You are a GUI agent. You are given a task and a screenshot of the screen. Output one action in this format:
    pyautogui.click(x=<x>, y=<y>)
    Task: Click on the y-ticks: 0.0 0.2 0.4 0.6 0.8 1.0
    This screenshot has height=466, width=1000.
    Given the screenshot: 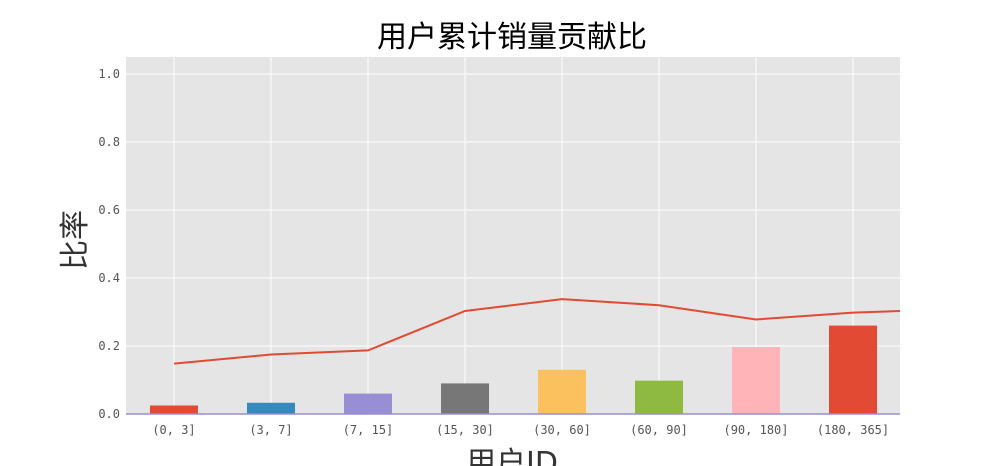 What is the action you would take?
    pyautogui.click(x=109, y=244)
    